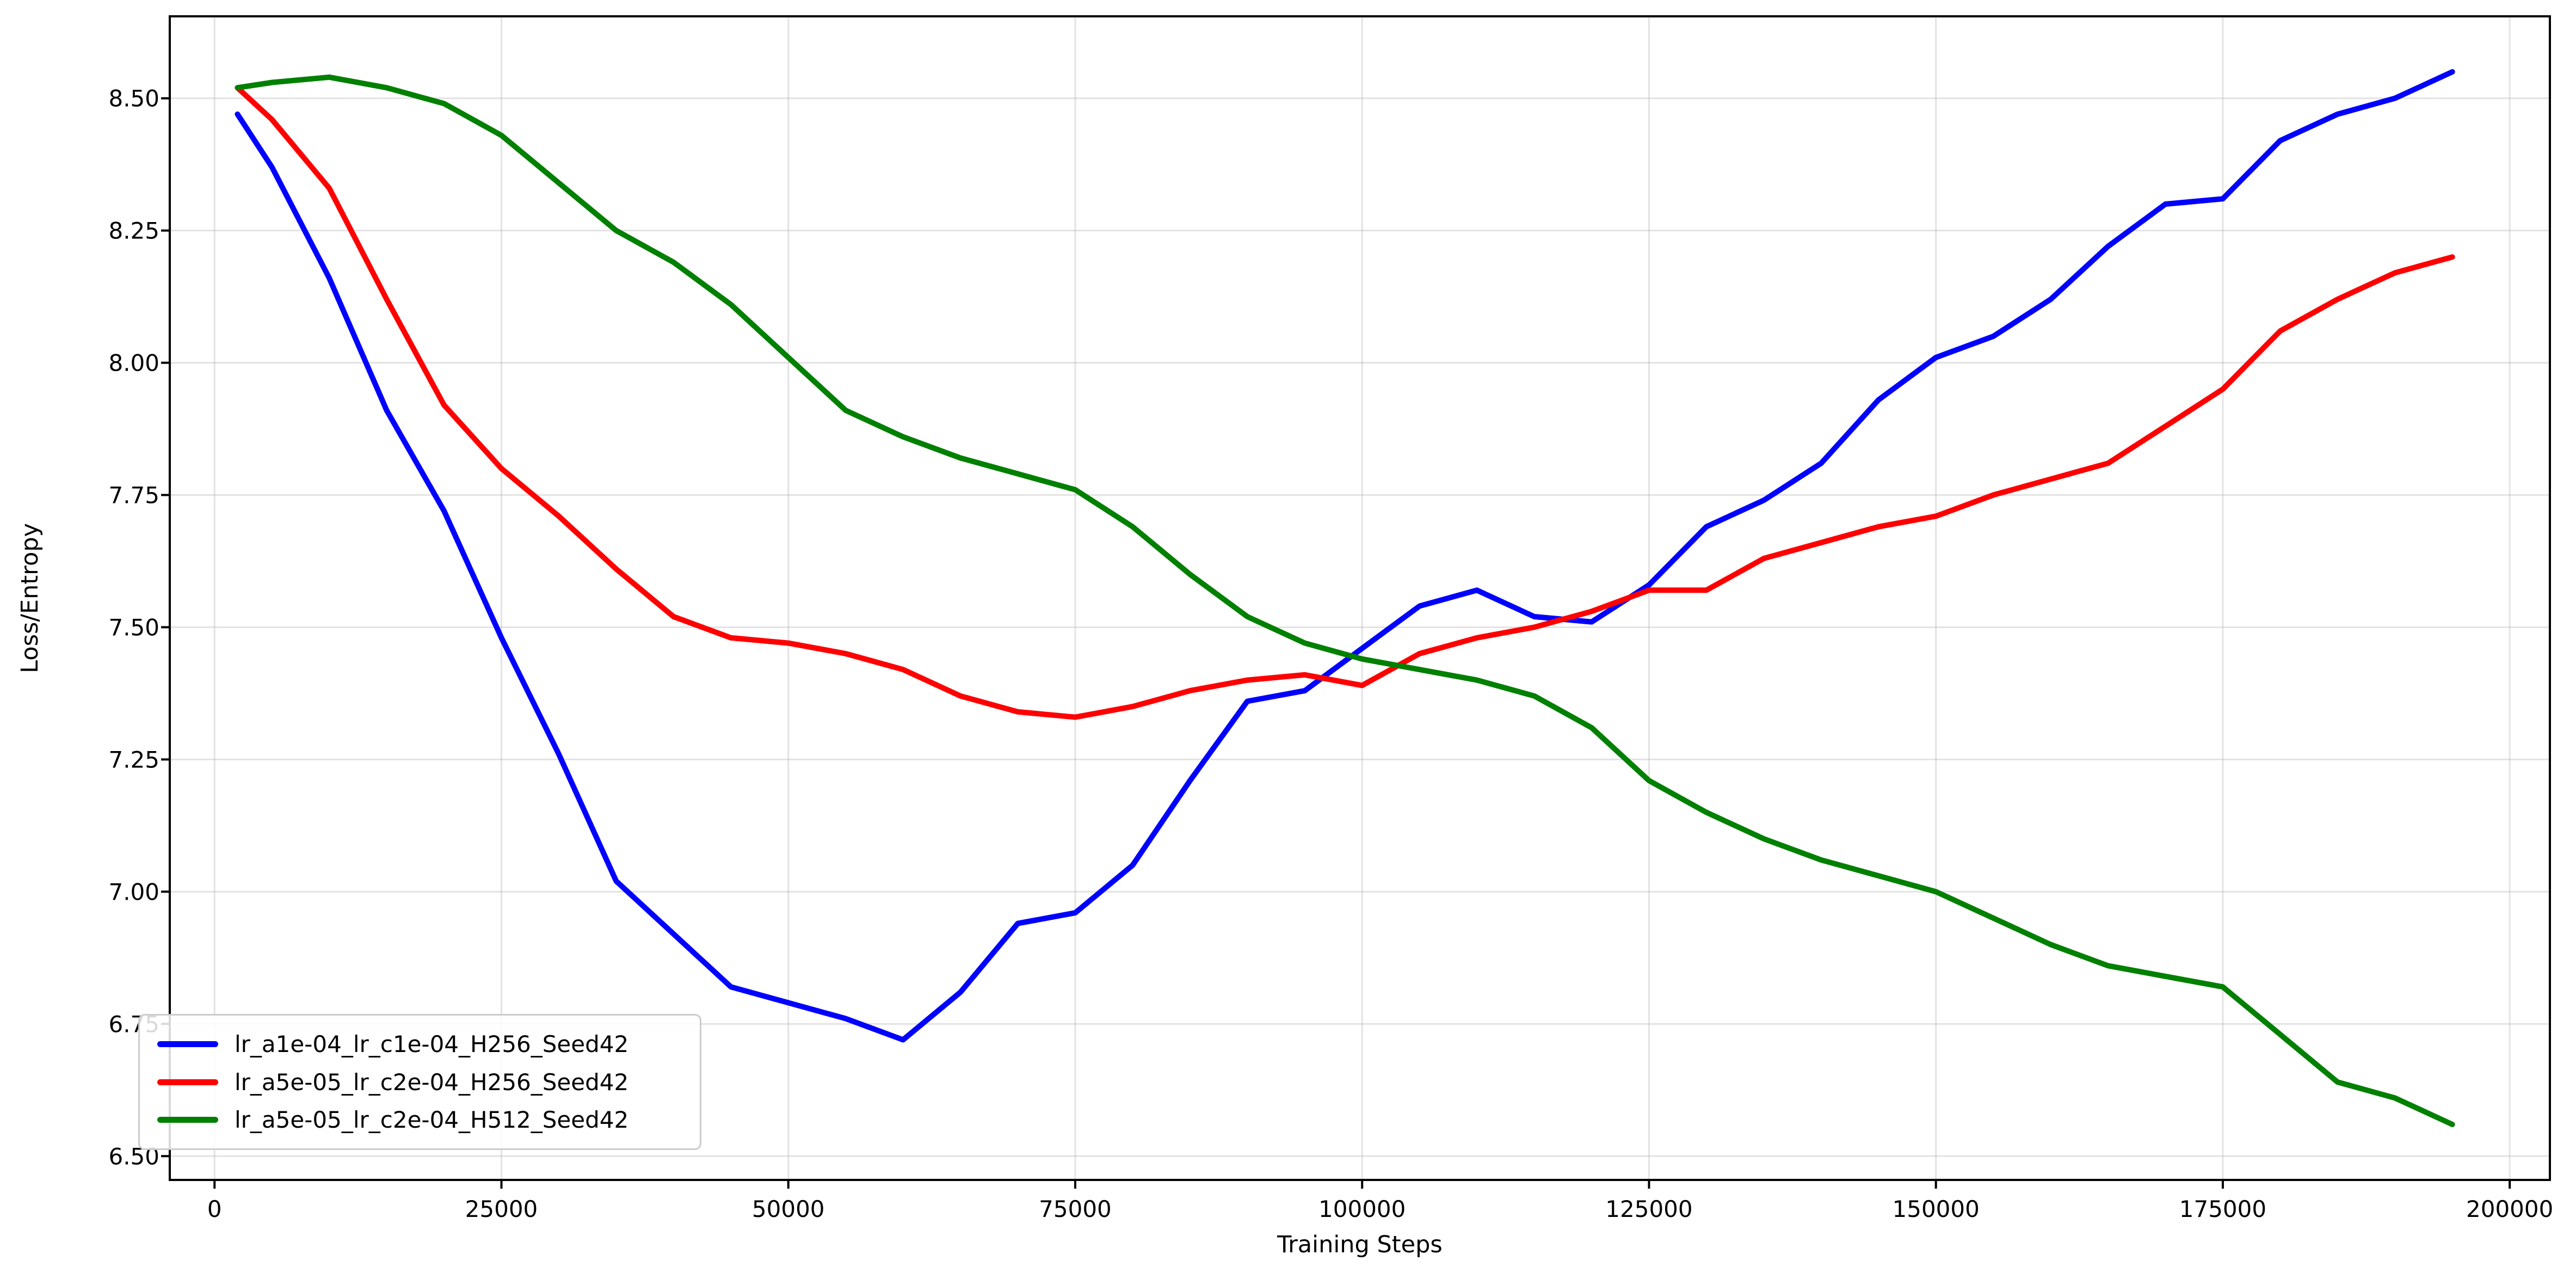 The width and height of the screenshot is (2576, 1273). Describe the element at coordinates (133, 891) in the screenshot. I see `y-tick-label: 7.00` at that location.